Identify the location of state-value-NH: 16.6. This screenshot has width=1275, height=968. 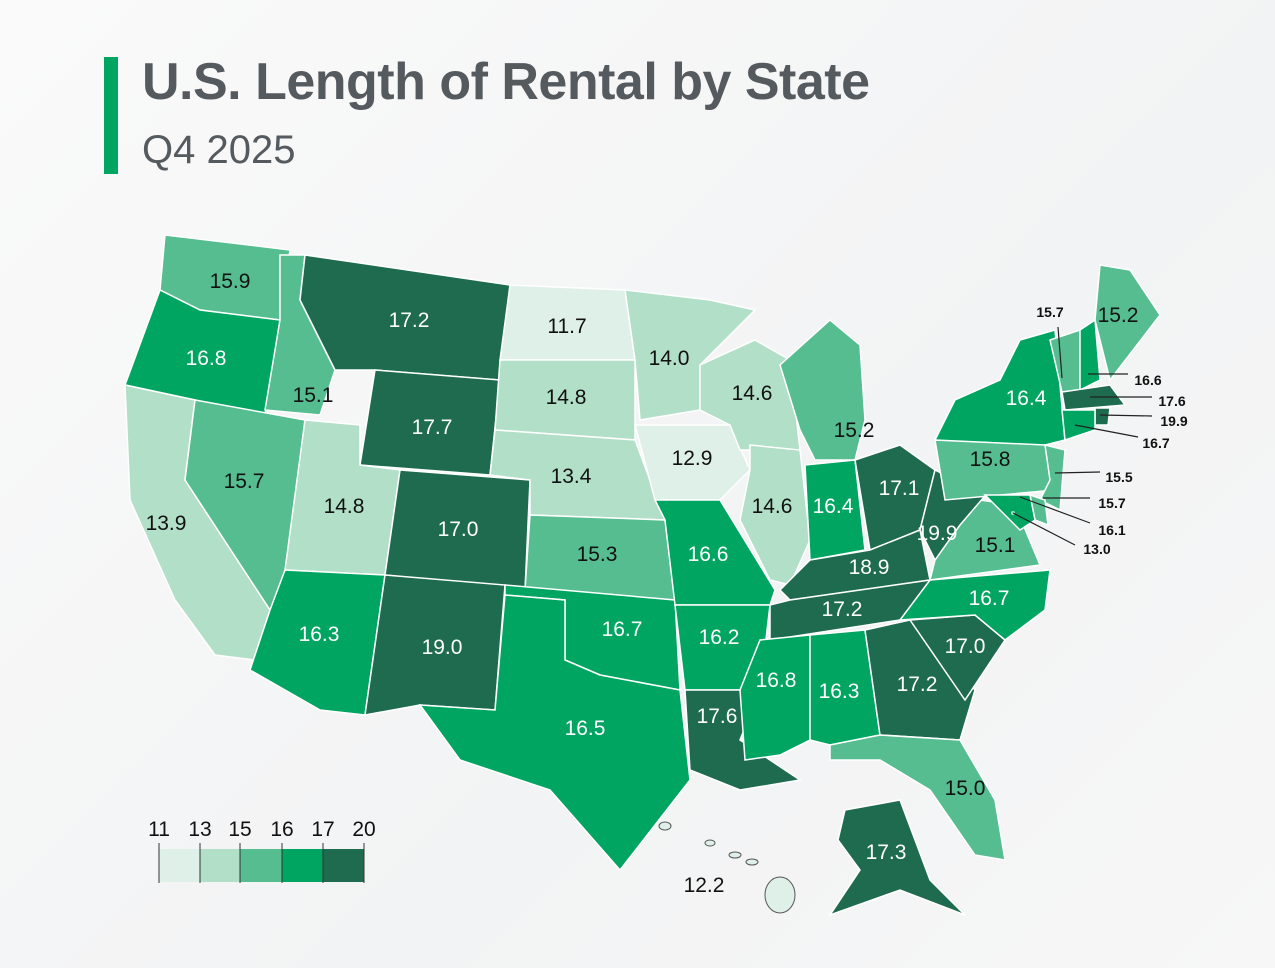
(1147, 380).